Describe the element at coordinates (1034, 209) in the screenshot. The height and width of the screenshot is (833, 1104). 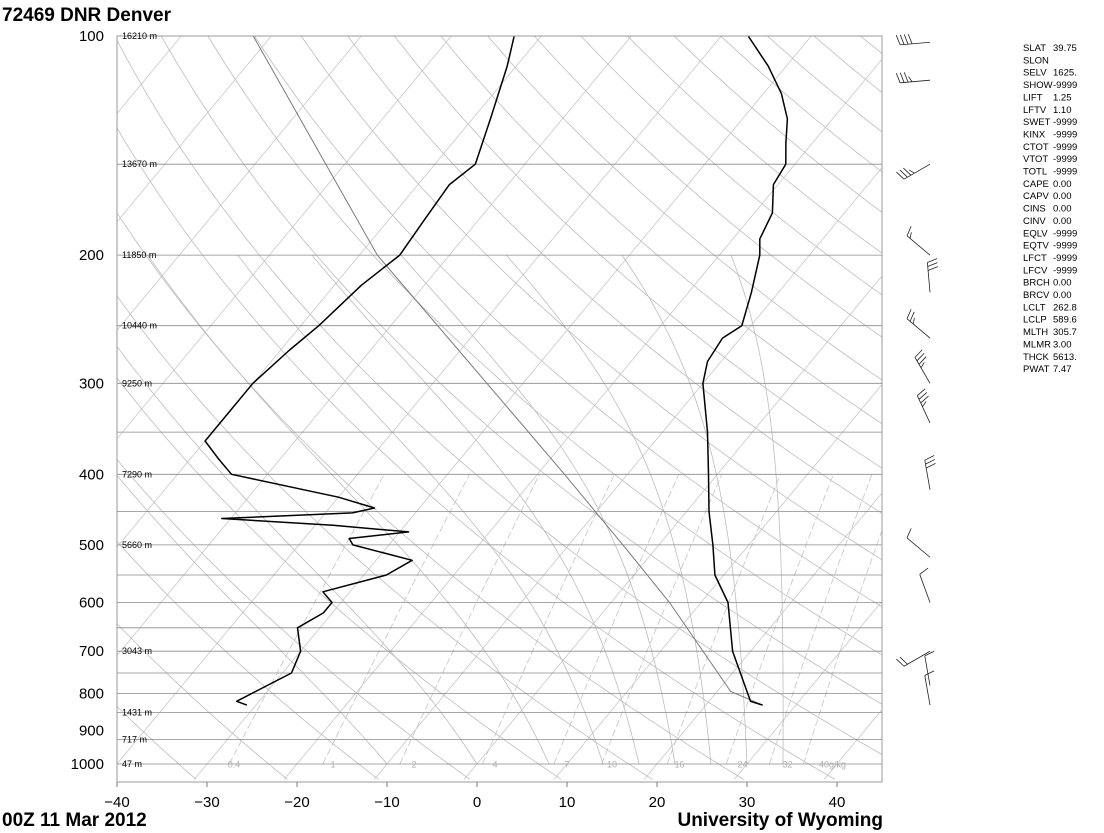
I see `index-name: CINS` at that location.